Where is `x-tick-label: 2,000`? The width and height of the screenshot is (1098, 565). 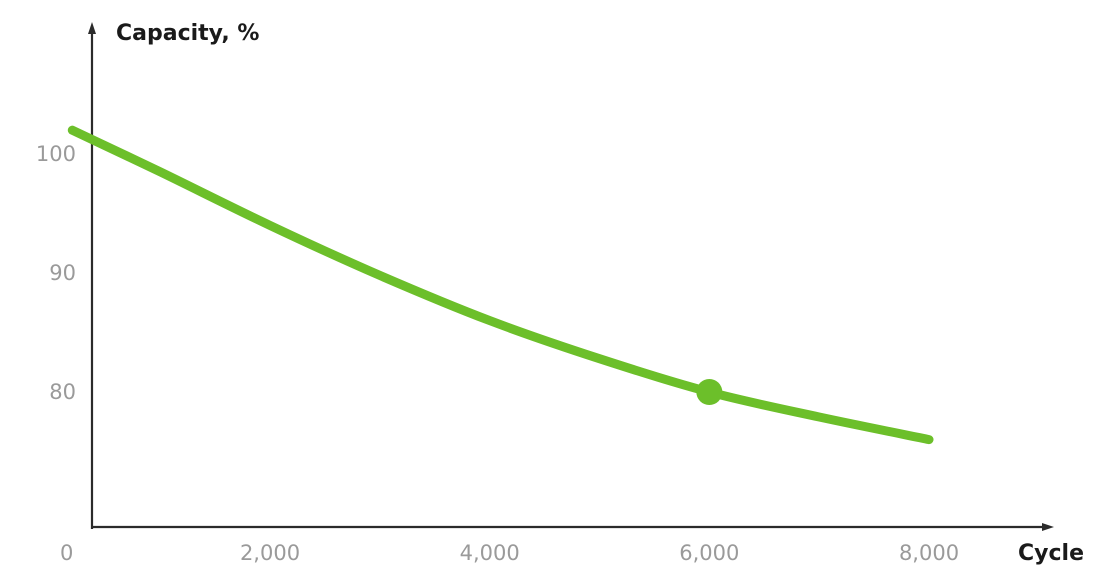 x-tick-label: 2,000 is located at coordinates (270, 553).